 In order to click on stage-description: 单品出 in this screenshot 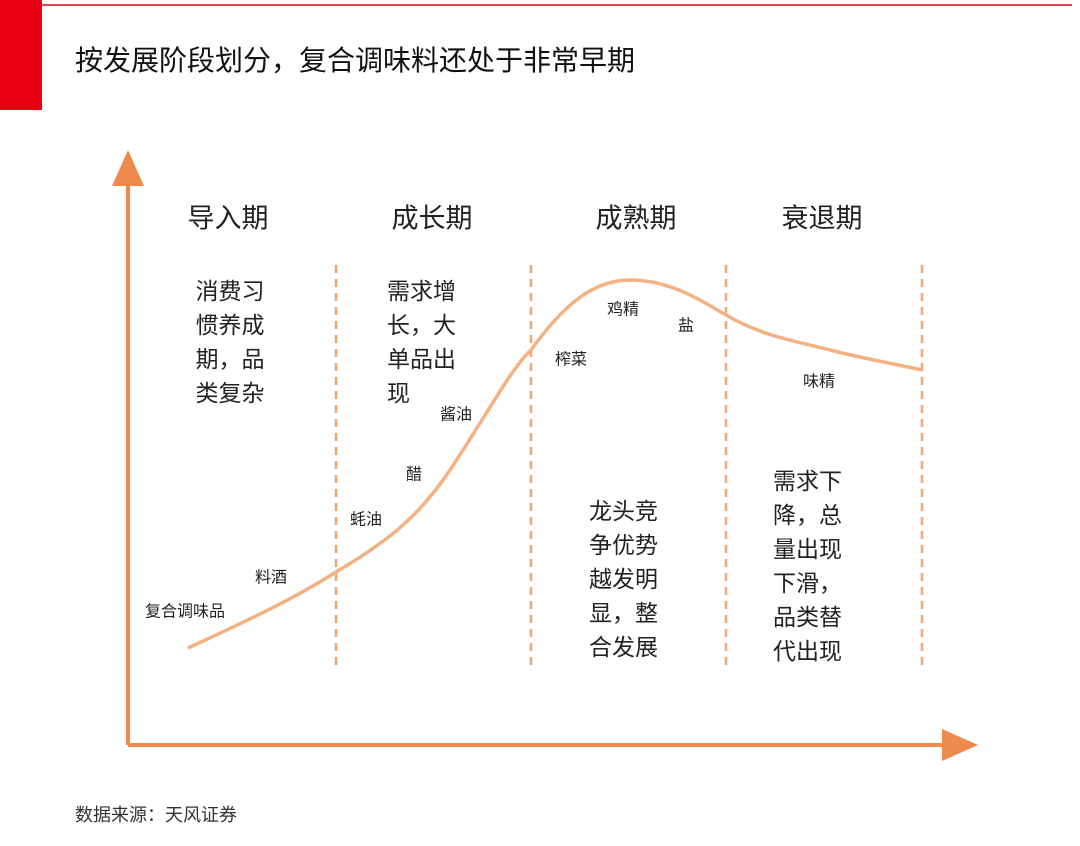, I will do `click(421, 360)`.